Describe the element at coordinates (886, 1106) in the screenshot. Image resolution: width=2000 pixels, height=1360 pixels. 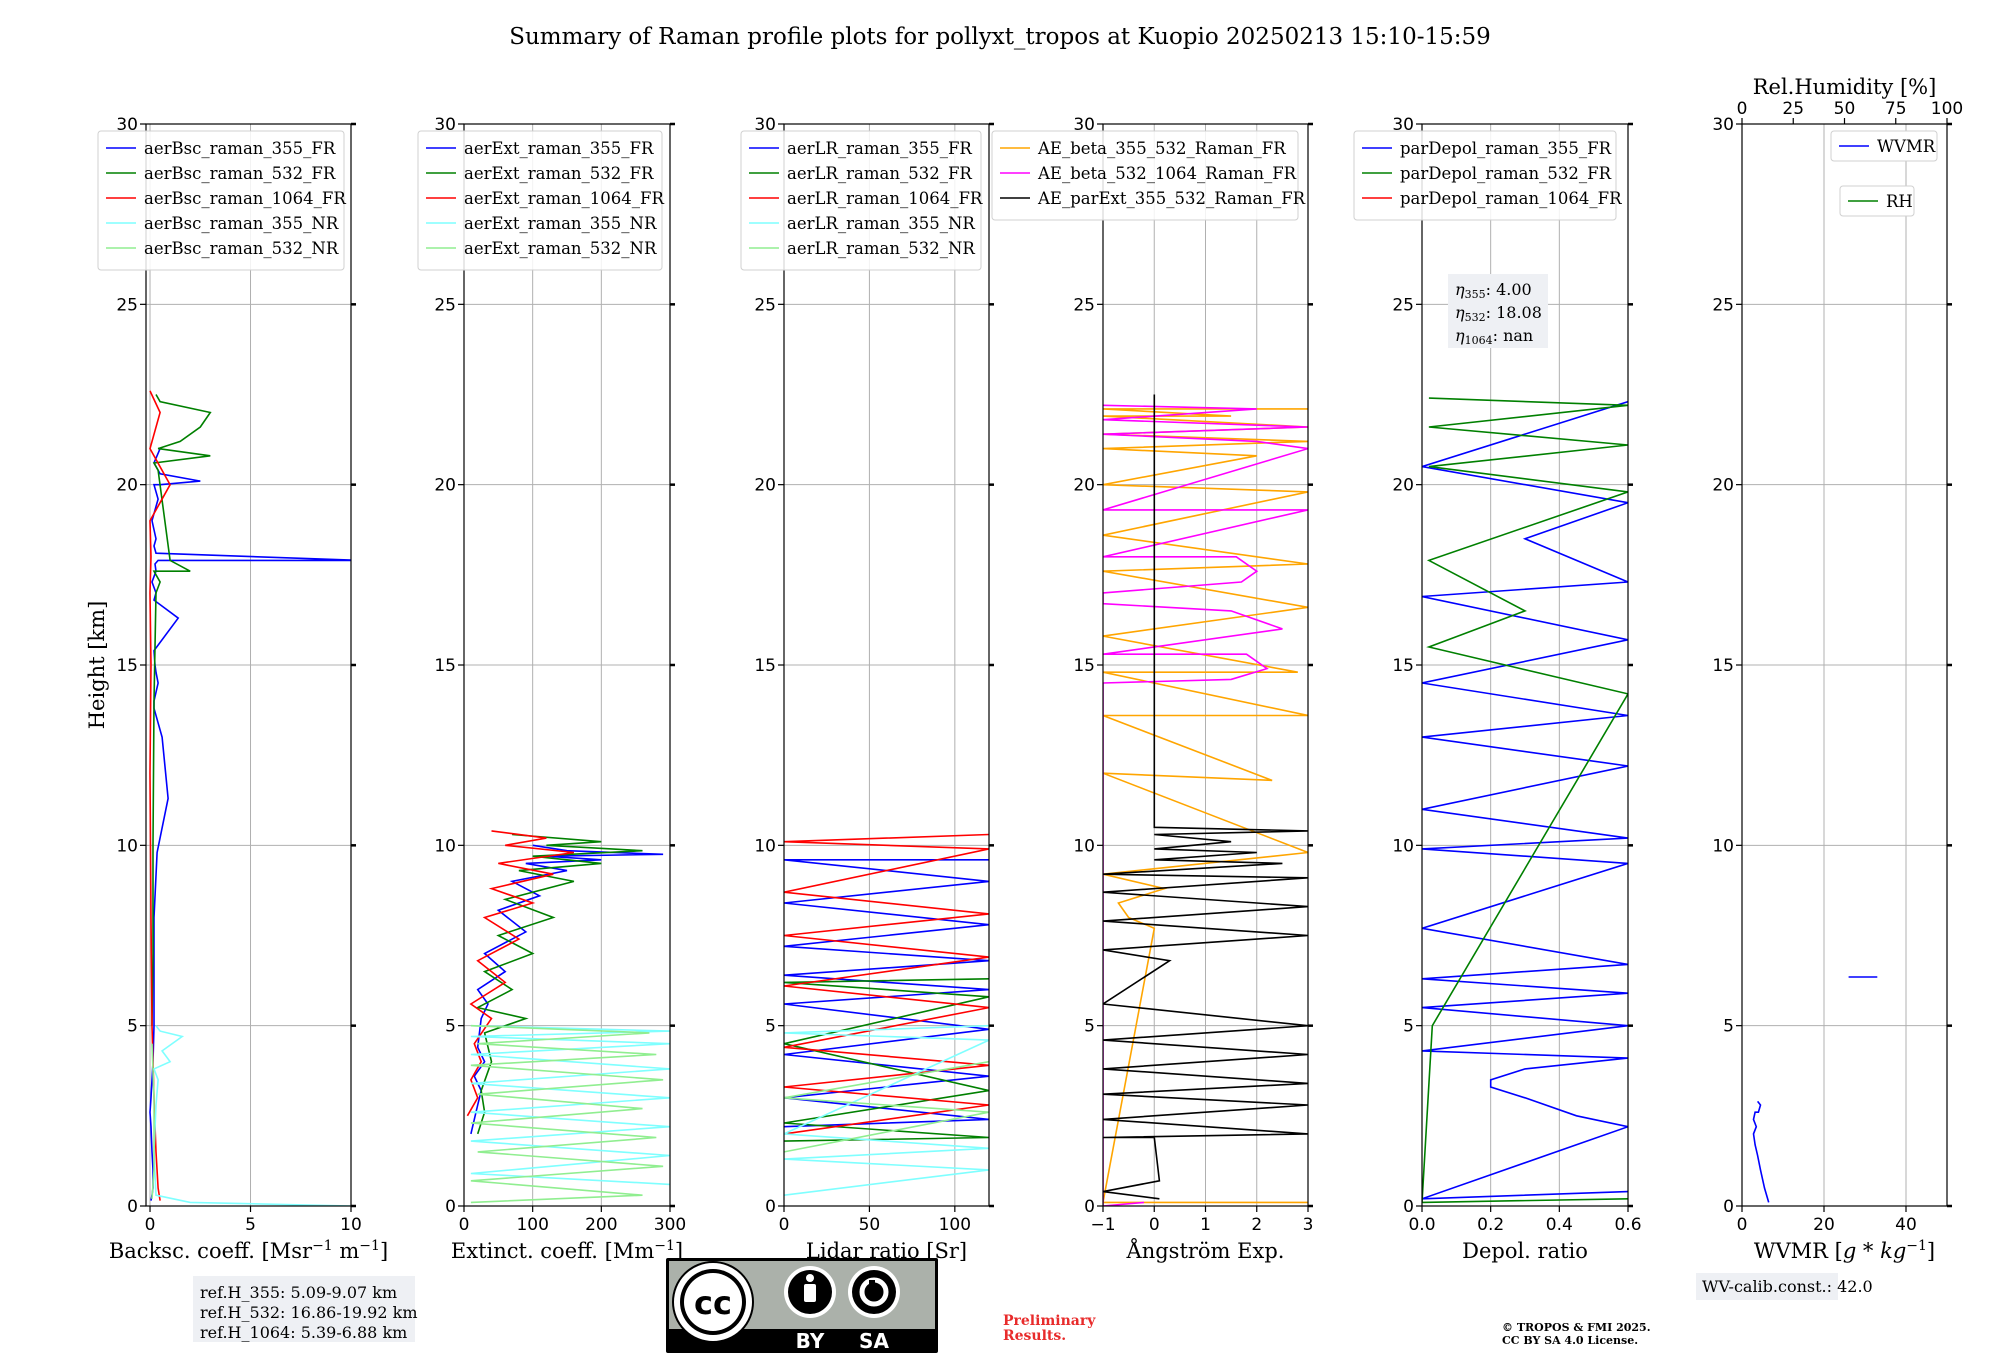
I see `series-line-aerLR_raman_532_NR` at that location.